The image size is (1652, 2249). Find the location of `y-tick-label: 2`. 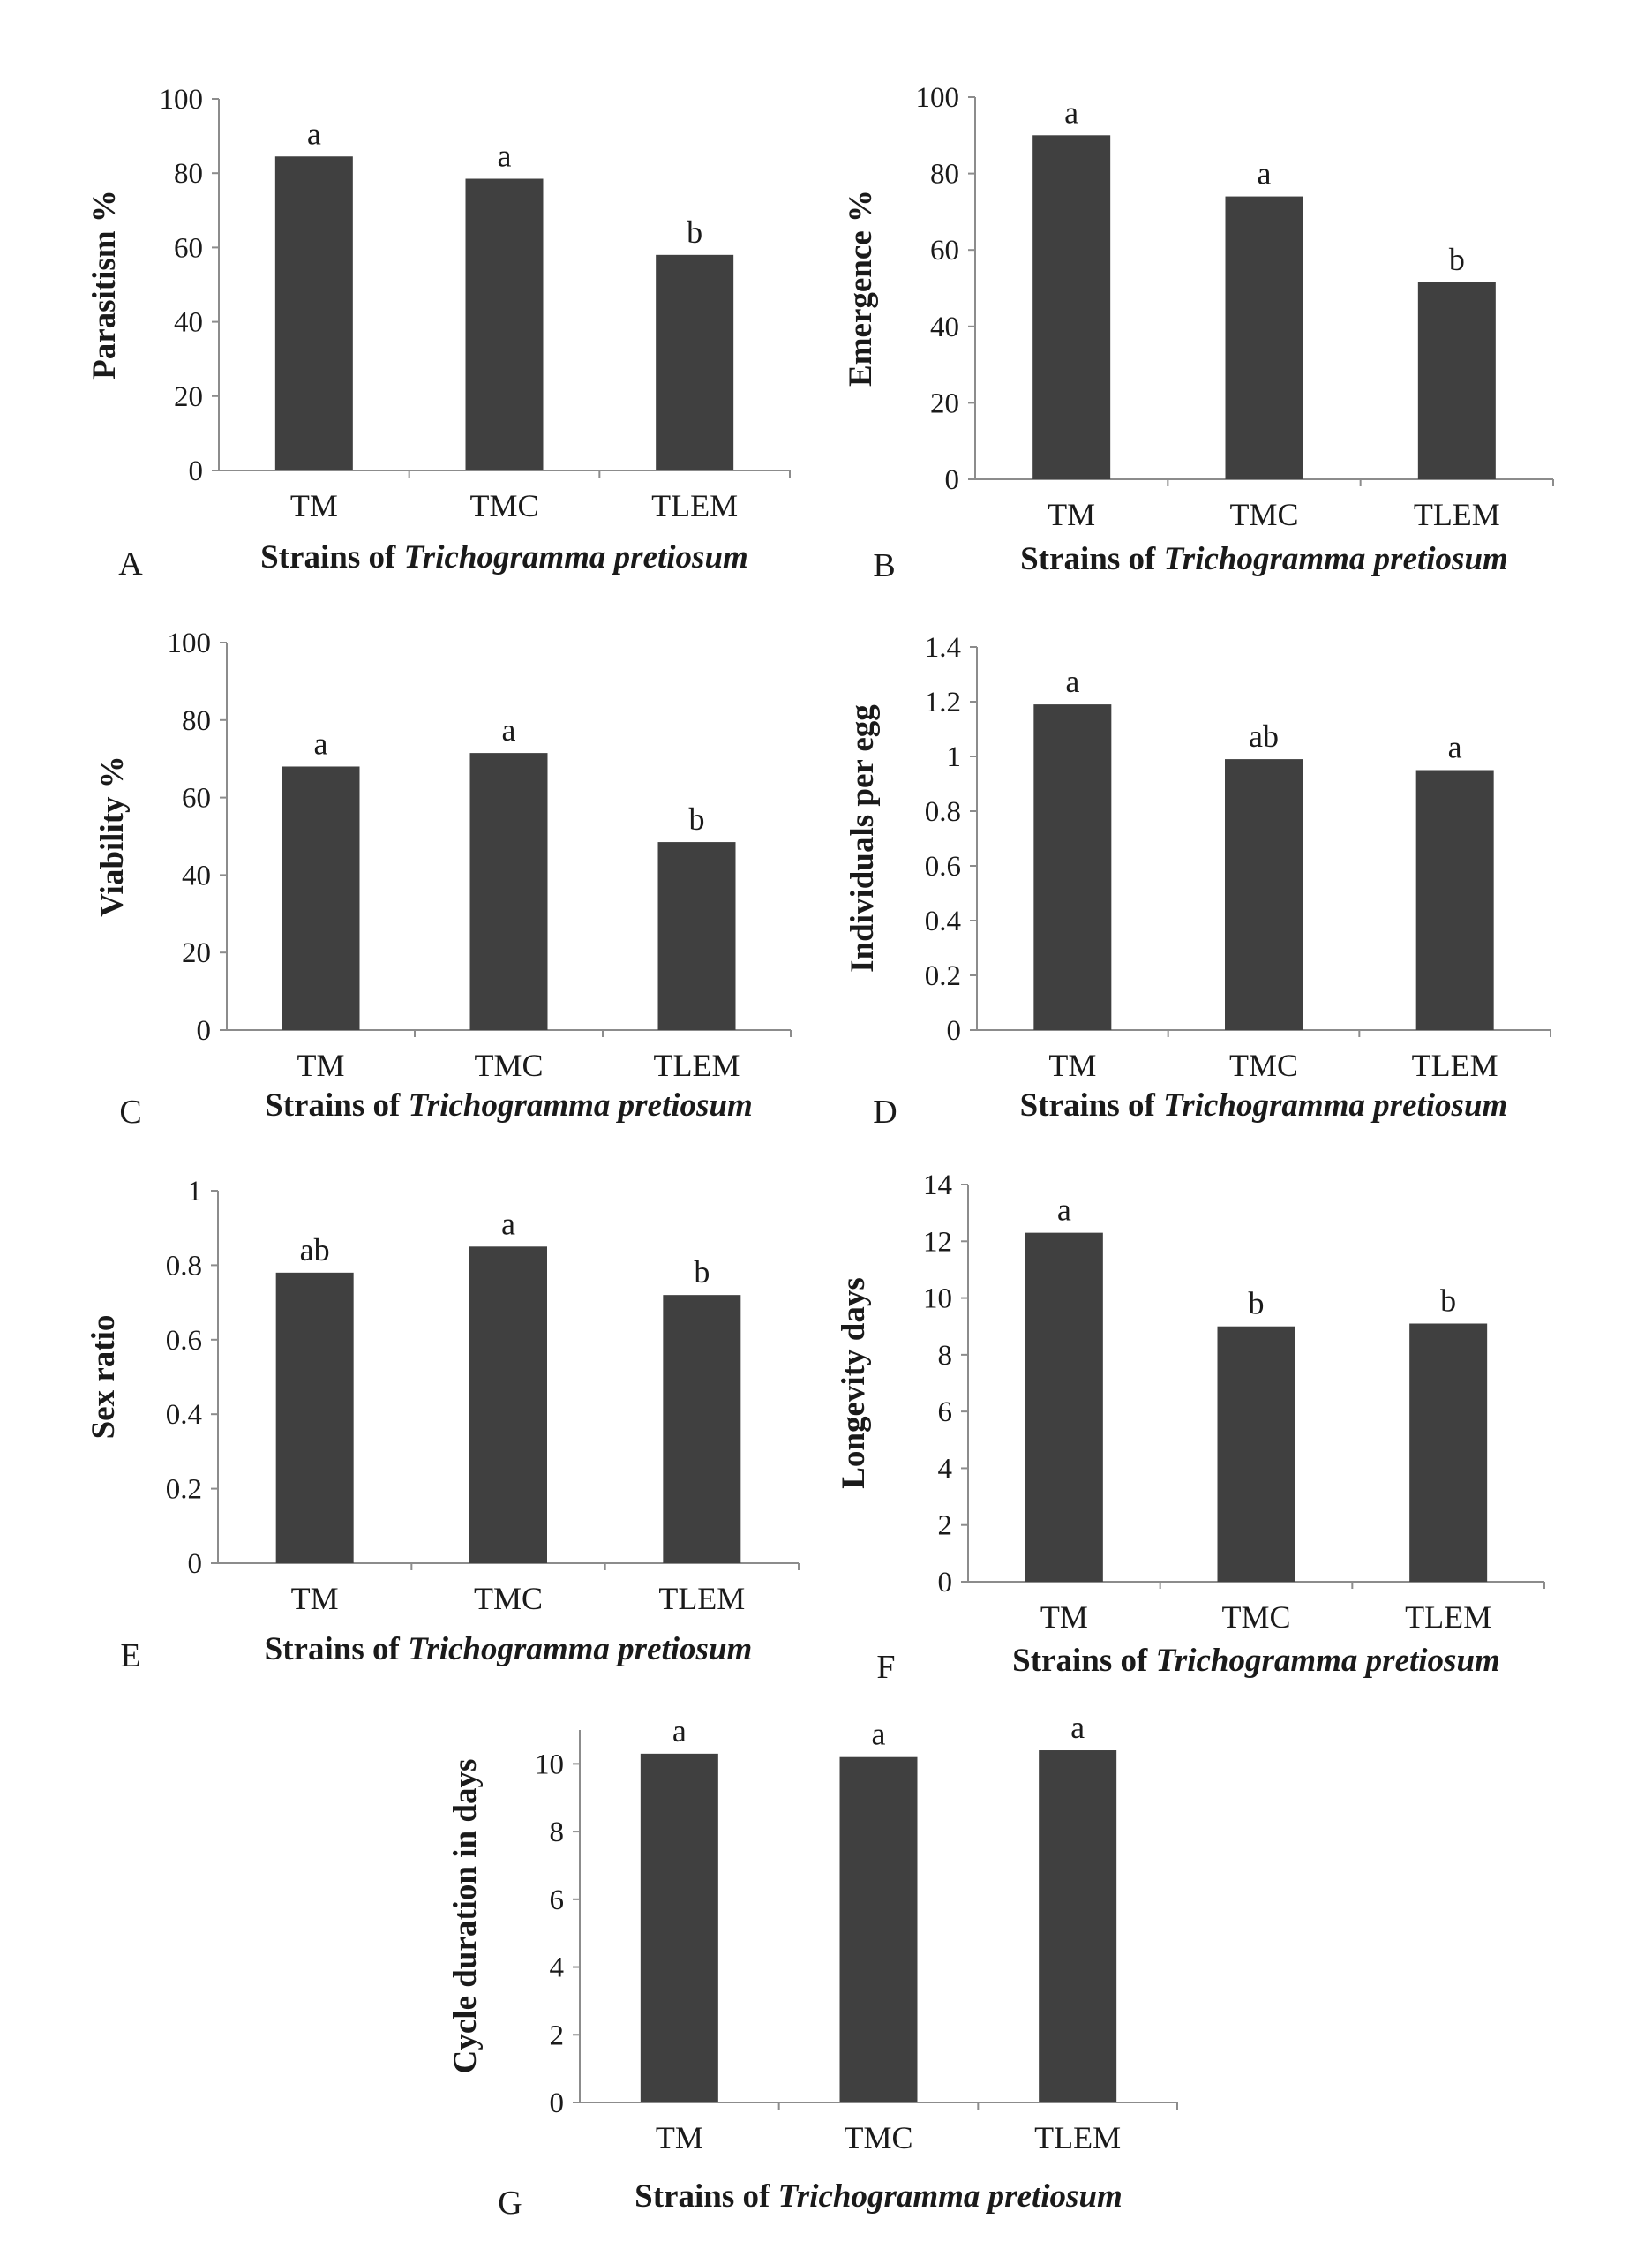

y-tick-label: 2 is located at coordinates (557, 2036).